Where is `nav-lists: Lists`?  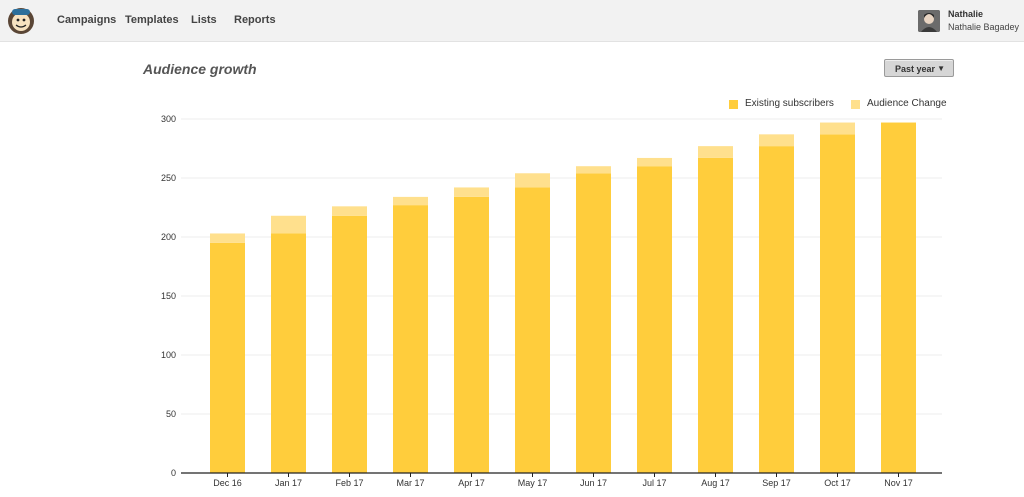 nav-lists: Lists is located at coordinates (204, 20).